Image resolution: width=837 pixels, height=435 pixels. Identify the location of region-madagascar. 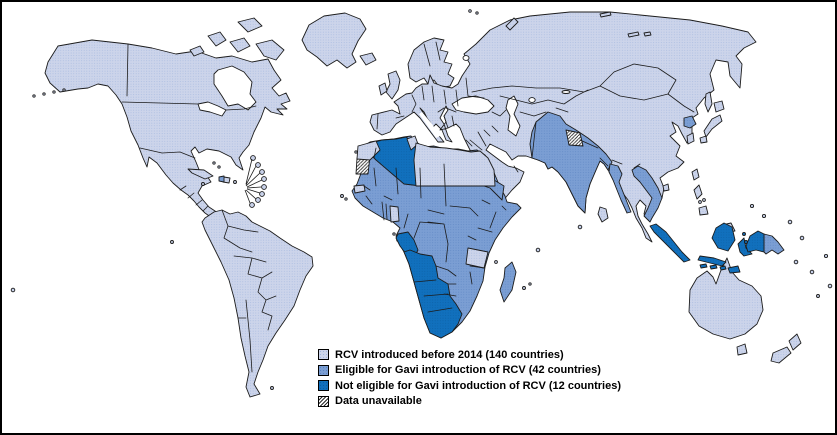
(508, 282).